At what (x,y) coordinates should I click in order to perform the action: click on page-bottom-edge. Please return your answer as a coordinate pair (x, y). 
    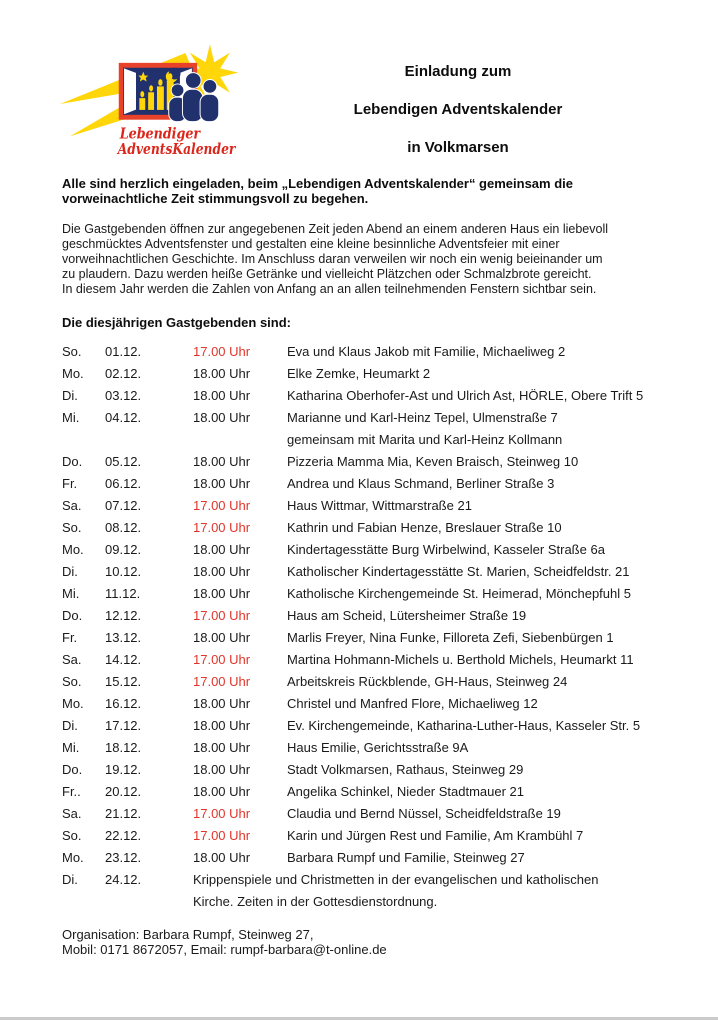
    Looking at the image, I should click on (359, 1018).